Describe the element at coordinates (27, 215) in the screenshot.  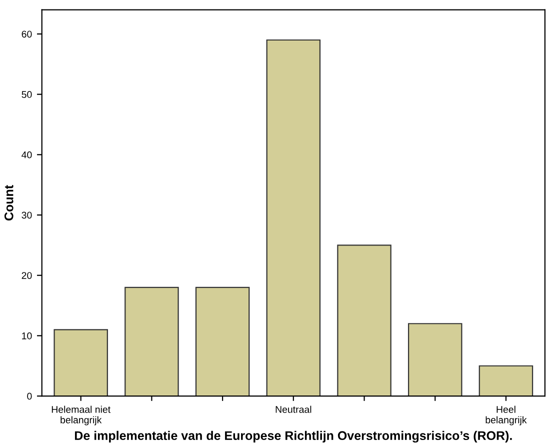
I see `y-tick-label: 30` at that location.